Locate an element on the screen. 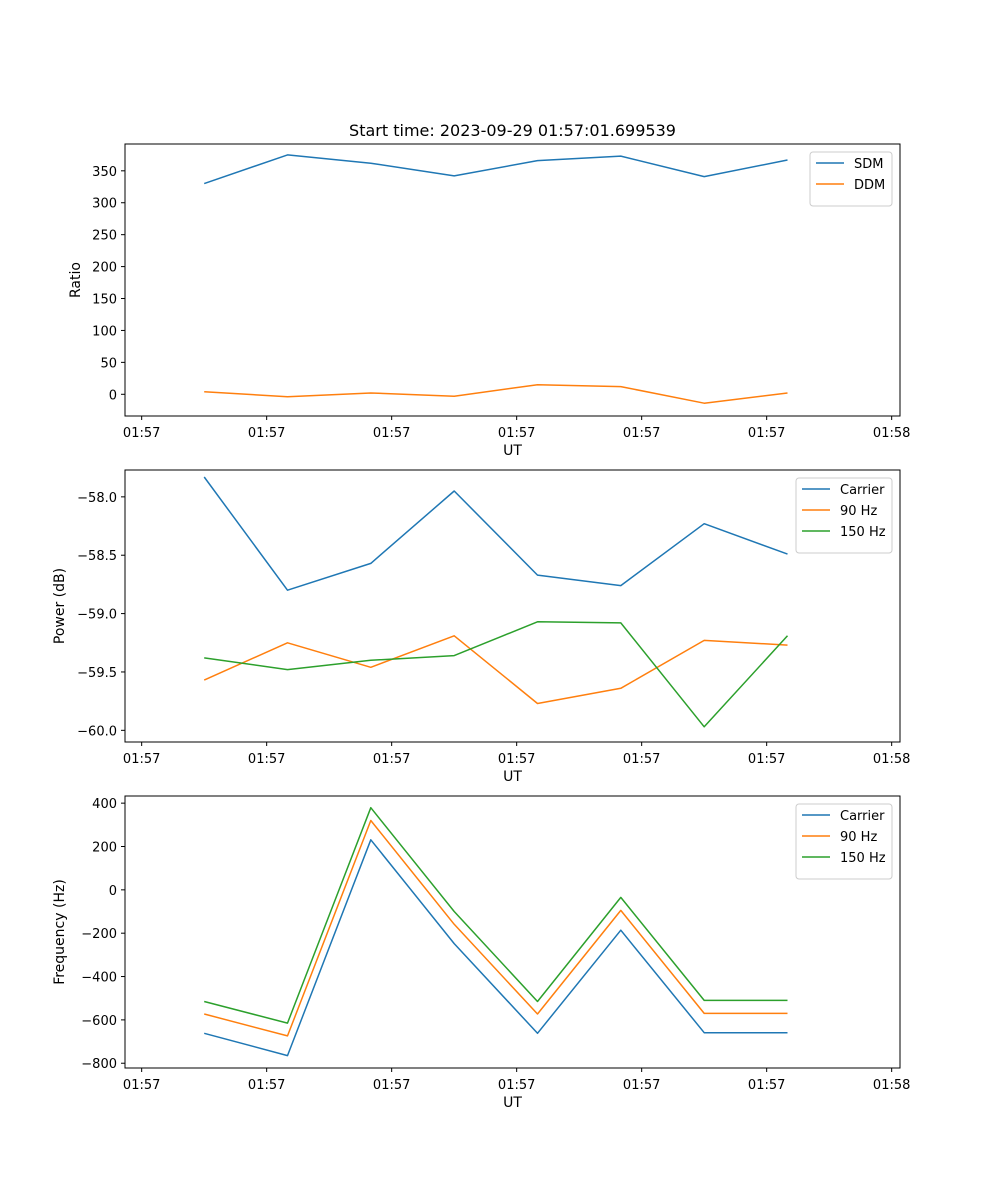 The image size is (1000, 1200). series-line-sdm is located at coordinates (495, 169).